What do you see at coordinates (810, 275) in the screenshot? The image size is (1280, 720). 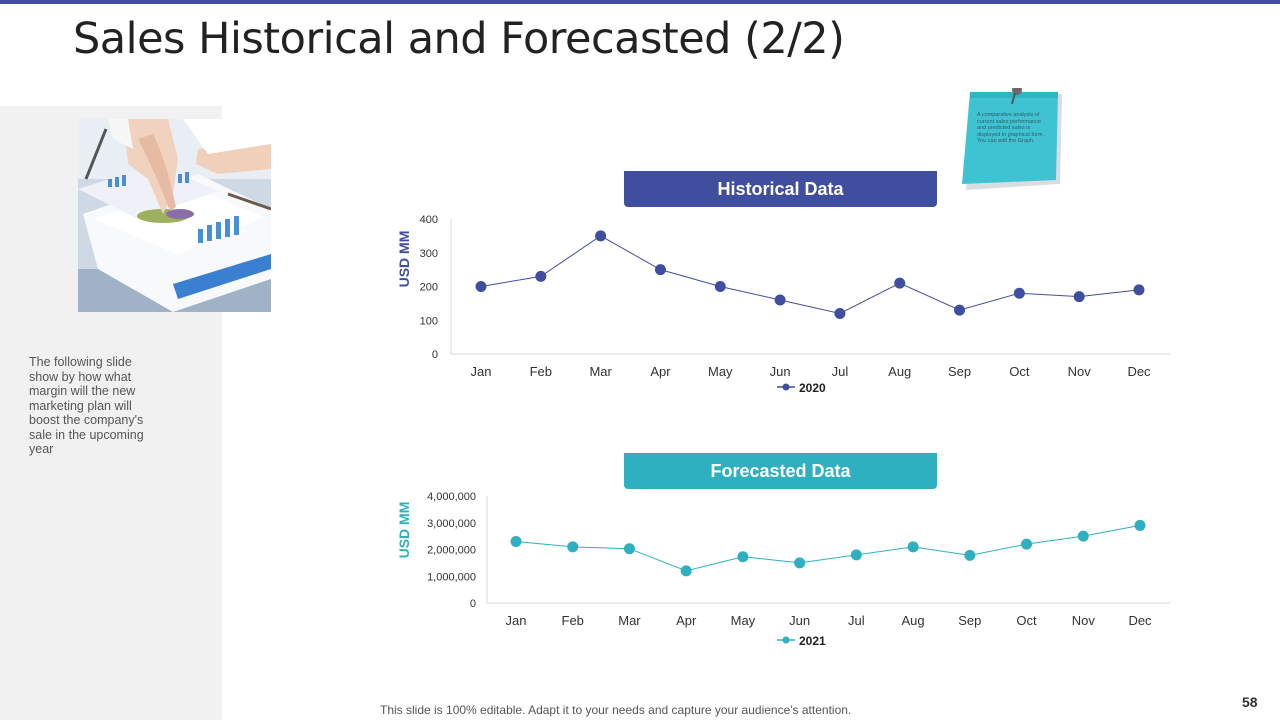 I see `chart-0-series-line` at bounding box center [810, 275].